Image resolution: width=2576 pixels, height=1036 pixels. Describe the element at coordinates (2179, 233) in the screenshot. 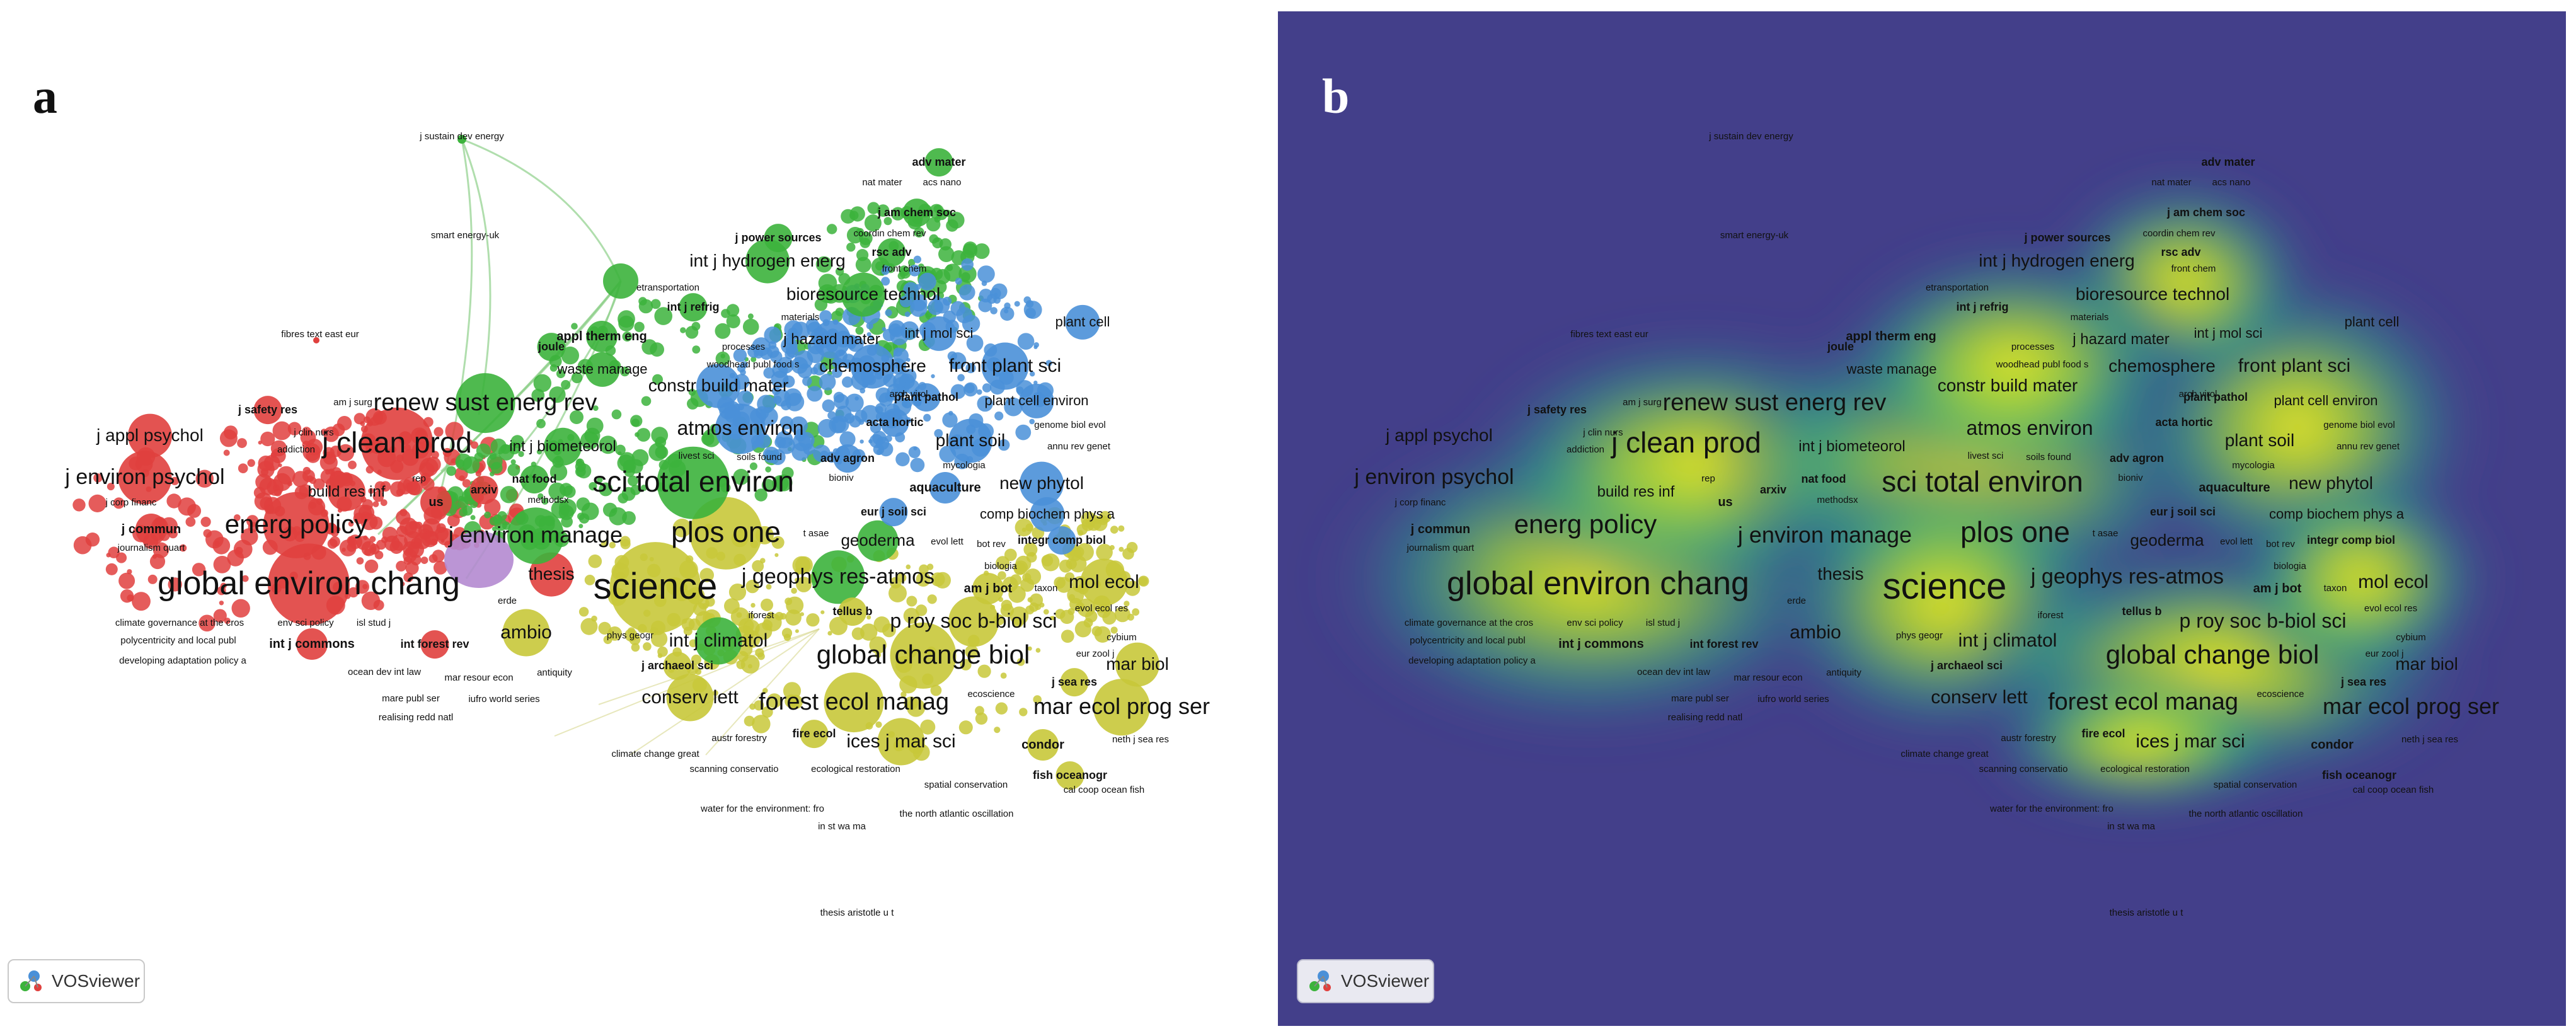

I see `journal-label-small: coordin chem rev` at that location.